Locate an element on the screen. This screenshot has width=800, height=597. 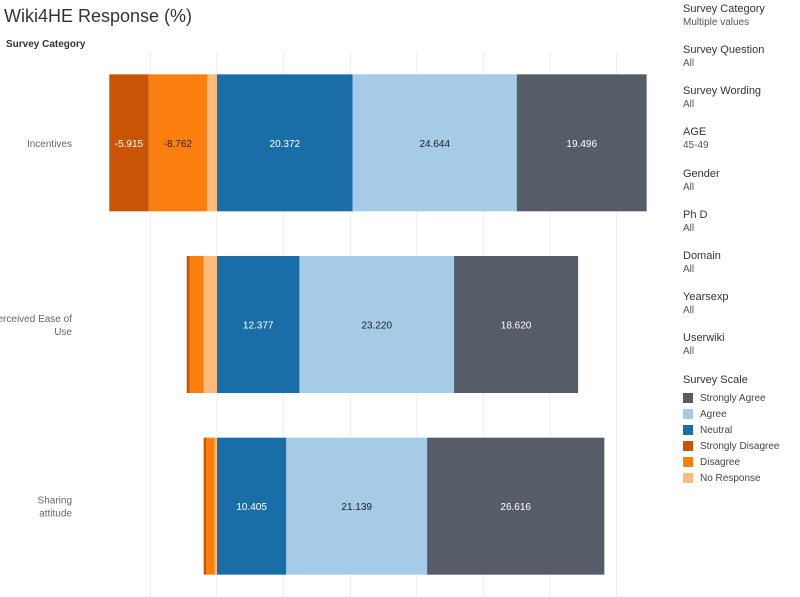
category-label: Sharing is located at coordinates (55, 501).